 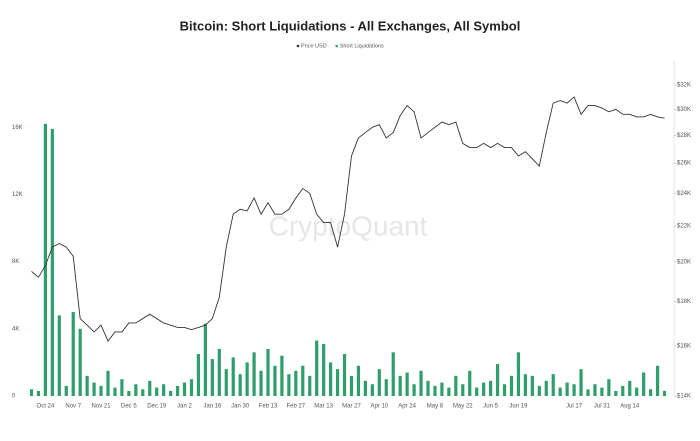 I want to click on y2-tick-label: $14K, so click(x=684, y=397).